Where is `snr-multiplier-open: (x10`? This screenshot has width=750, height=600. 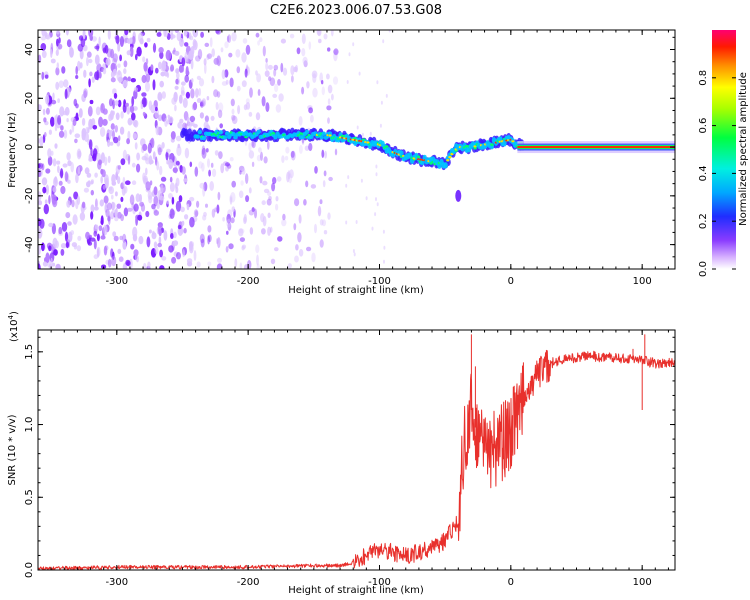 snr-multiplier-open: (x10 is located at coordinates (14, 330).